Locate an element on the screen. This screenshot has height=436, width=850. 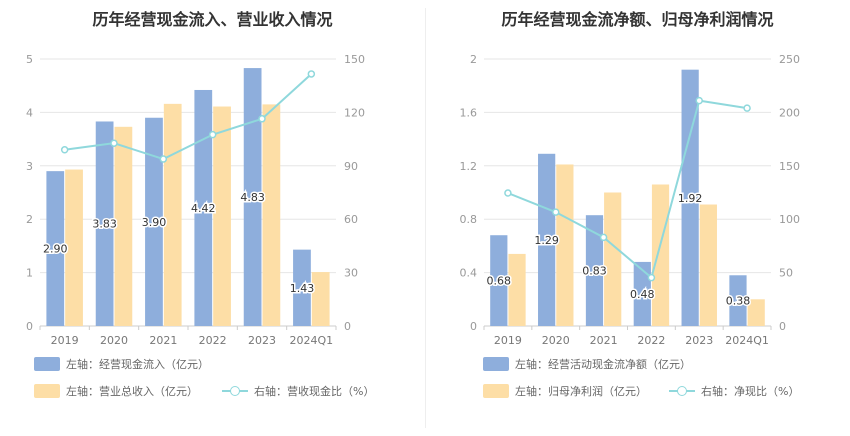
data-label: 4.83 is located at coordinates (252, 197).